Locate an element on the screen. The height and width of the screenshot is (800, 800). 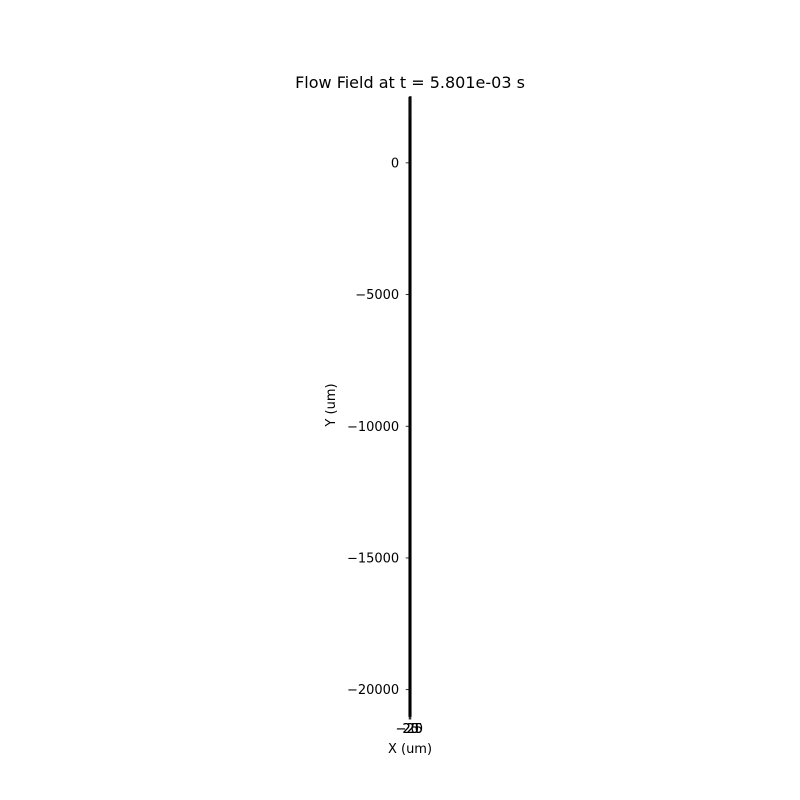
y-tick-label: −20000 is located at coordinates (373, 690).